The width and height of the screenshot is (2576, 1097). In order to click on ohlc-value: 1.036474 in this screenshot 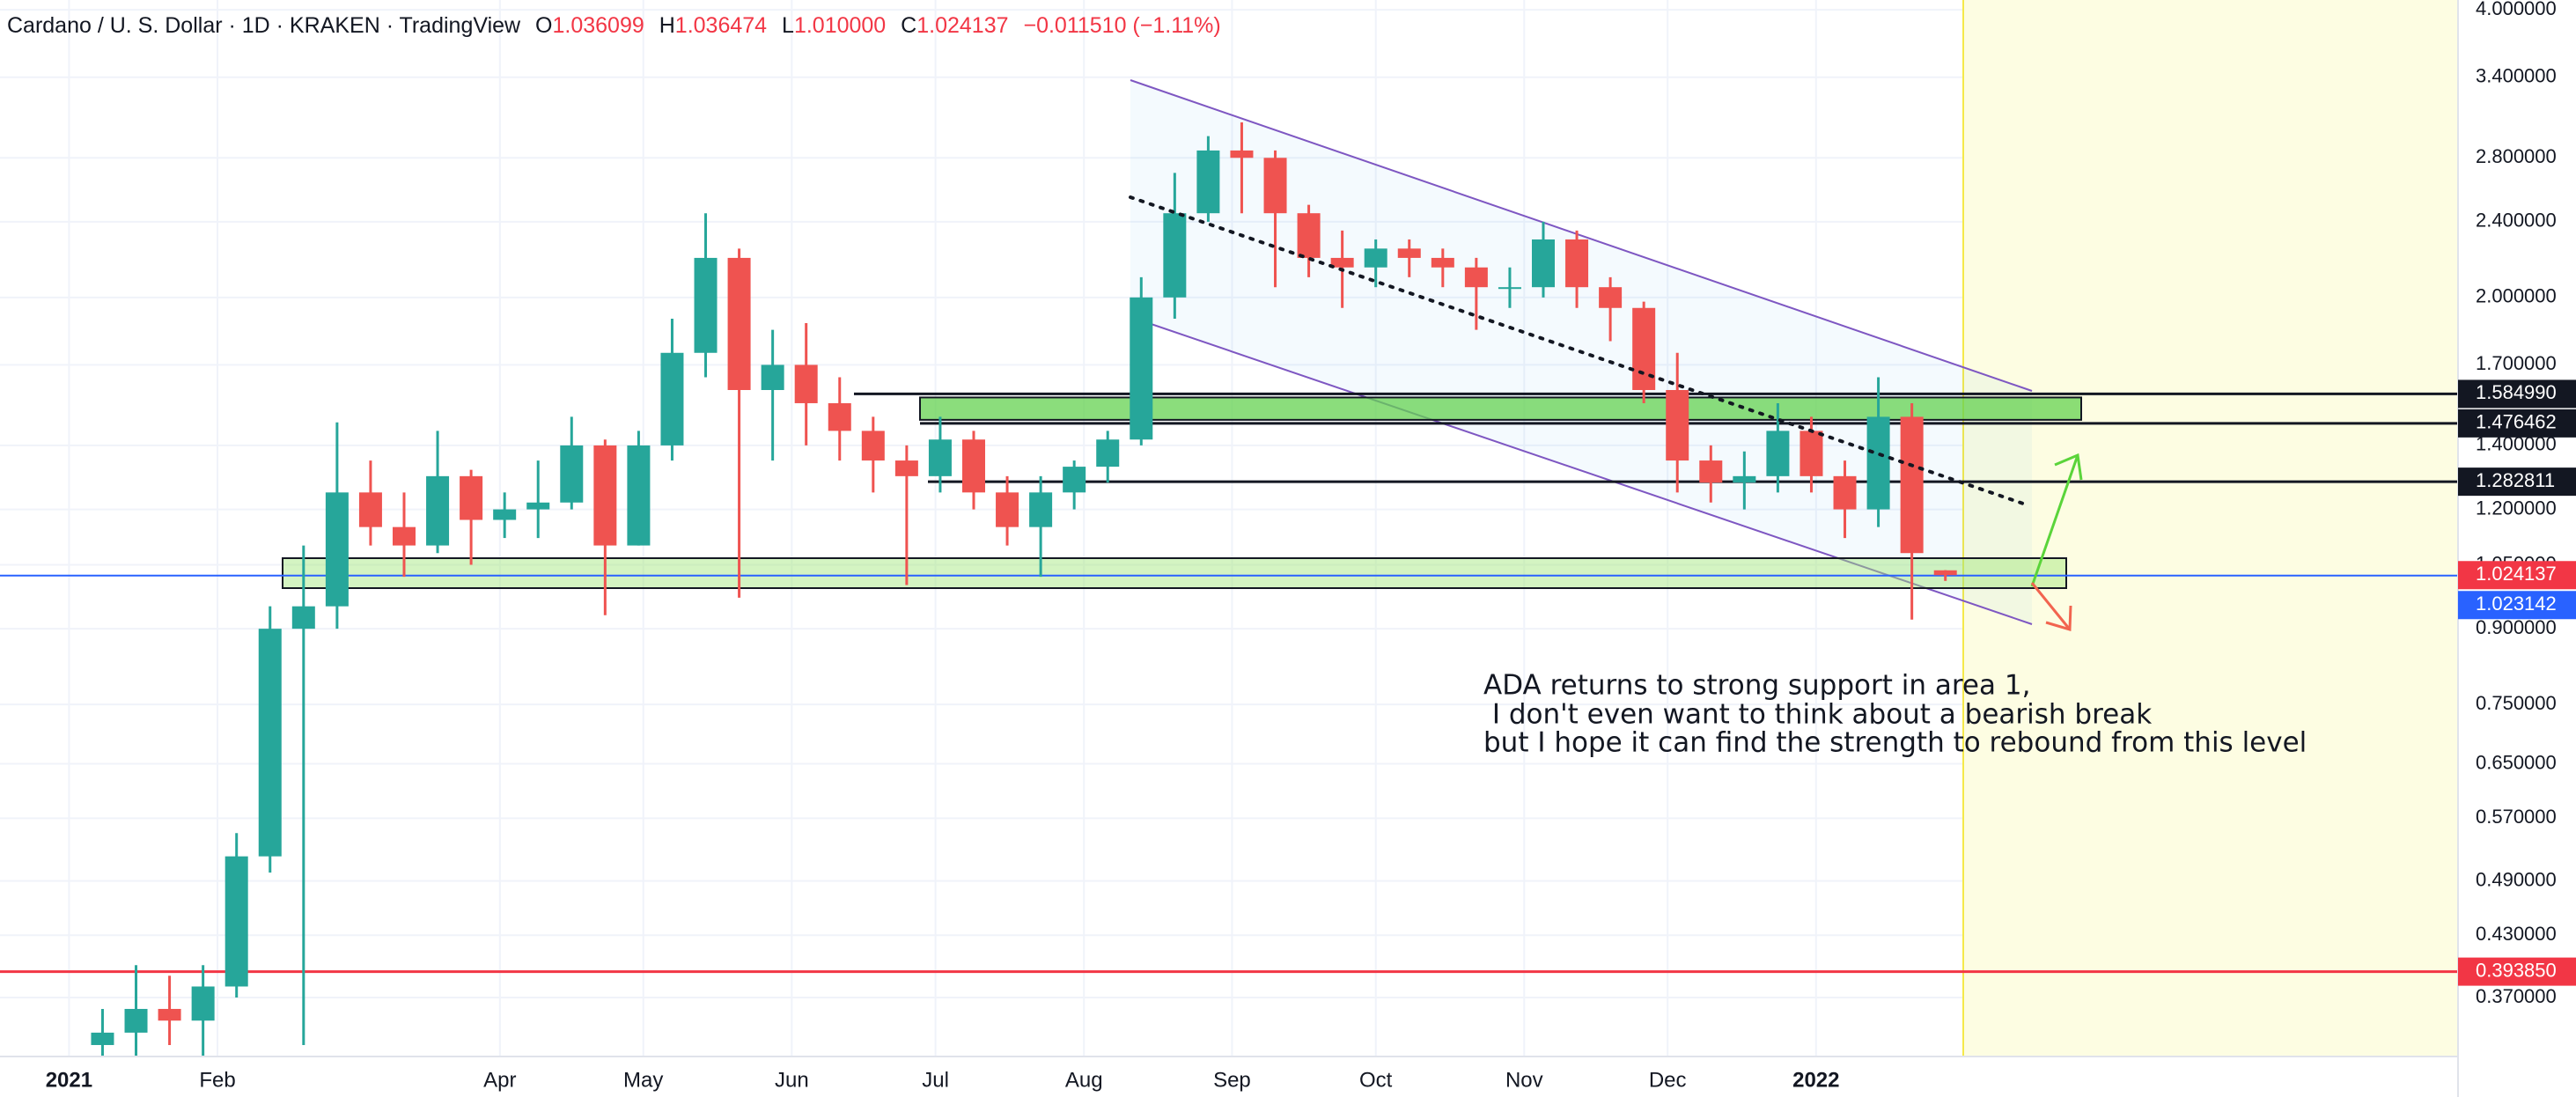, I will do `click(721, 25)`.